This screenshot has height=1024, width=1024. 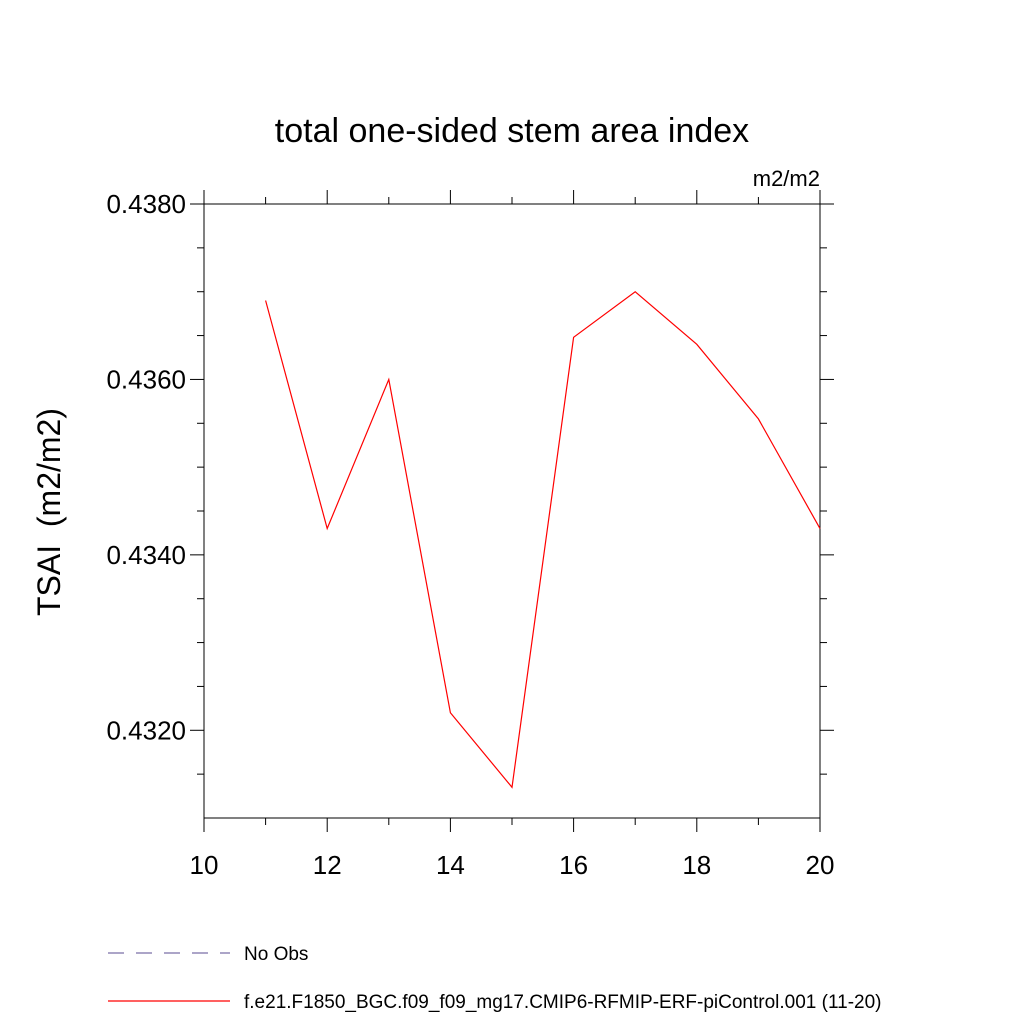 I want to click on x-tick-label: 10, so click(x=204, y=865).